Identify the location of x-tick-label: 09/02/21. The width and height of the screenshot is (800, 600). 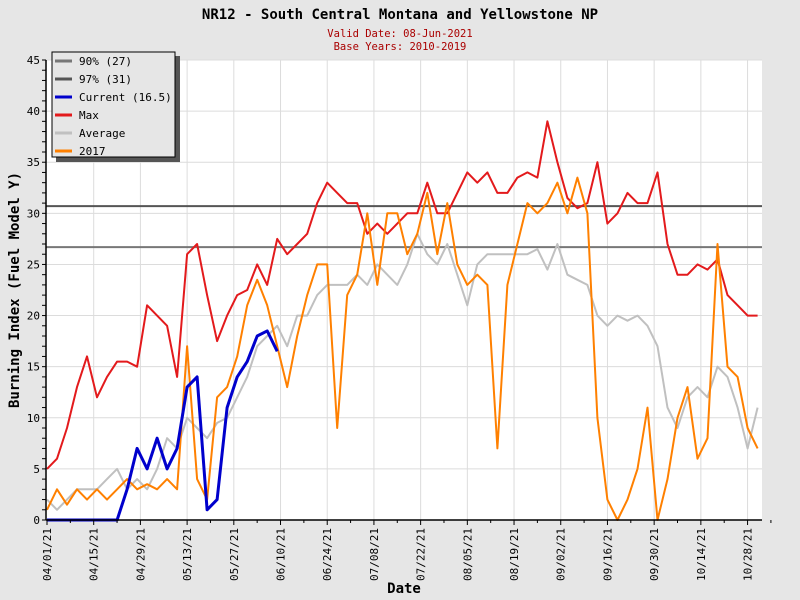
(561, 554).